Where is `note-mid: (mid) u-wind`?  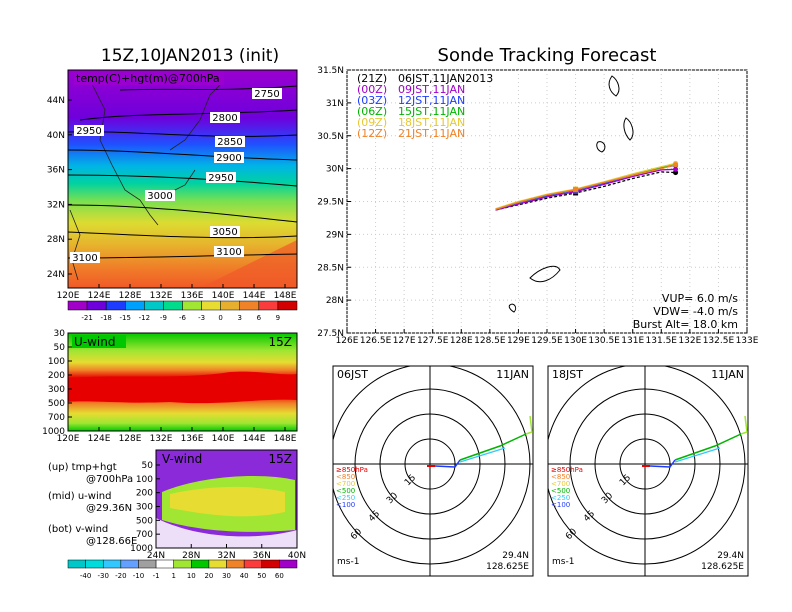
note-mid: (mid) u-wind is located at coordinates (79, 496).